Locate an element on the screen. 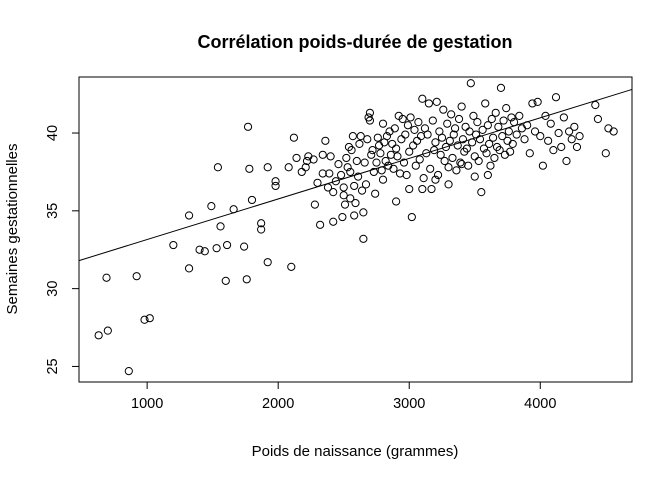  x-axis-label: Poids de naissance (grammes) is located at coordinates (355, 451).